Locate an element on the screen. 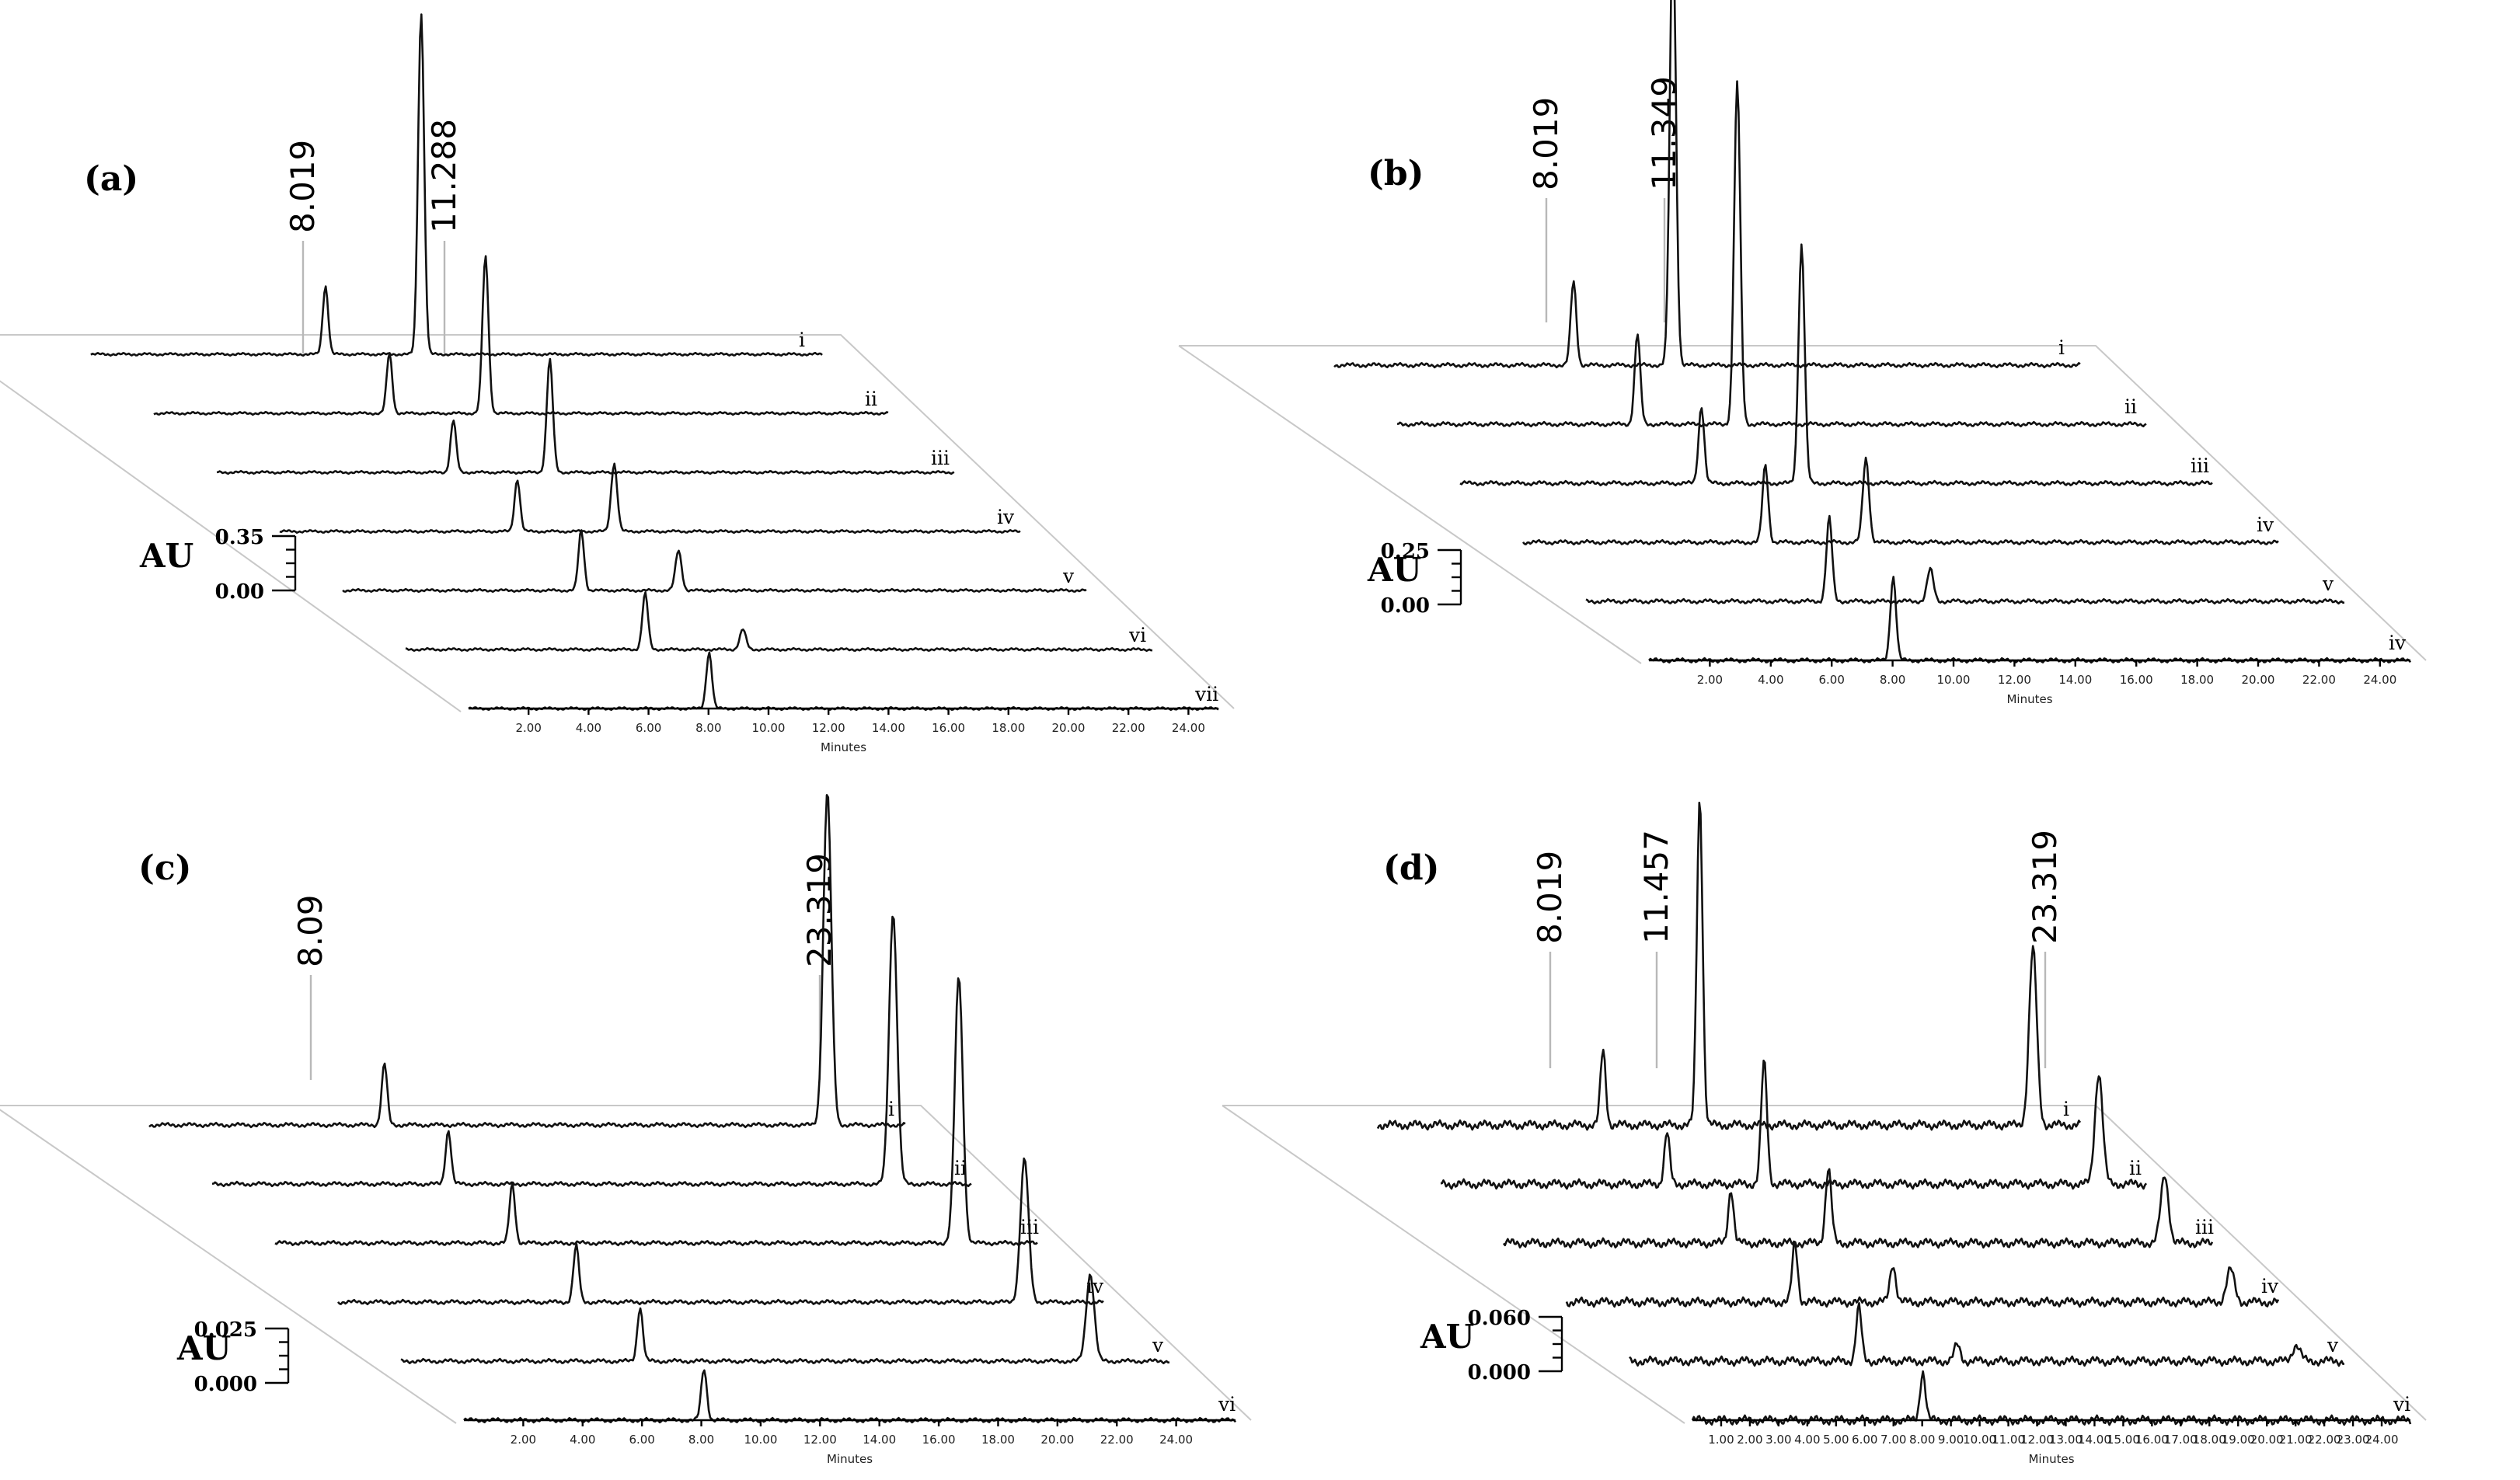 The width and height of the screenshot is (2520, 1480). au-top-value: 0.025 is located at coordinates (226, 1330).